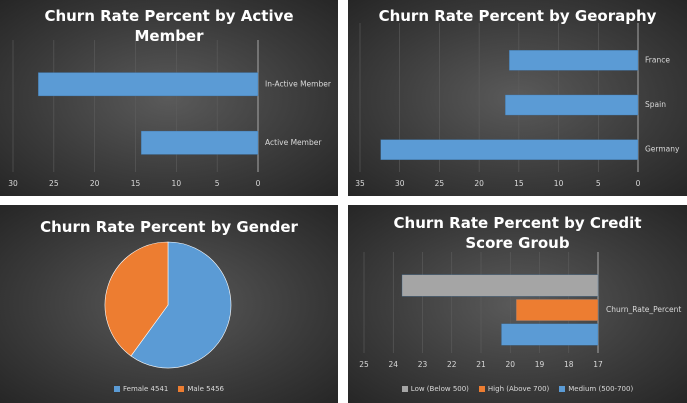  Describe the element at coordinates (298, 83) in the screenshot. I see `category-label: In-Active Member` at that location.